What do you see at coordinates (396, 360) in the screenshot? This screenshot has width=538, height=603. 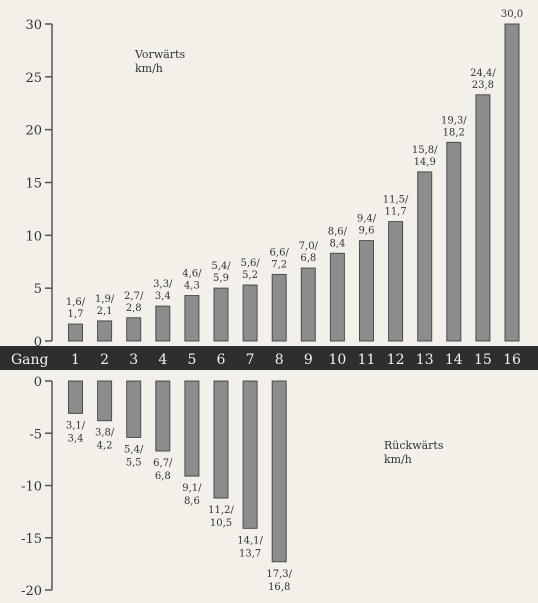 I see `gear-number-12: 12` at bounding box center [396, 360].